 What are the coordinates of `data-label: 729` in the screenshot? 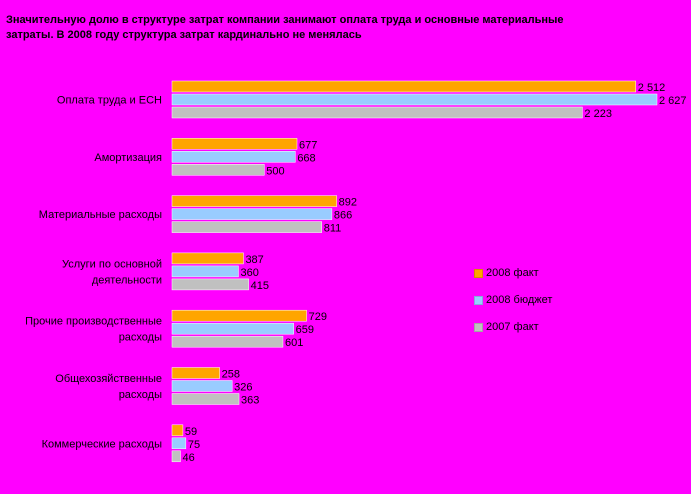 It's located at (318, 317).